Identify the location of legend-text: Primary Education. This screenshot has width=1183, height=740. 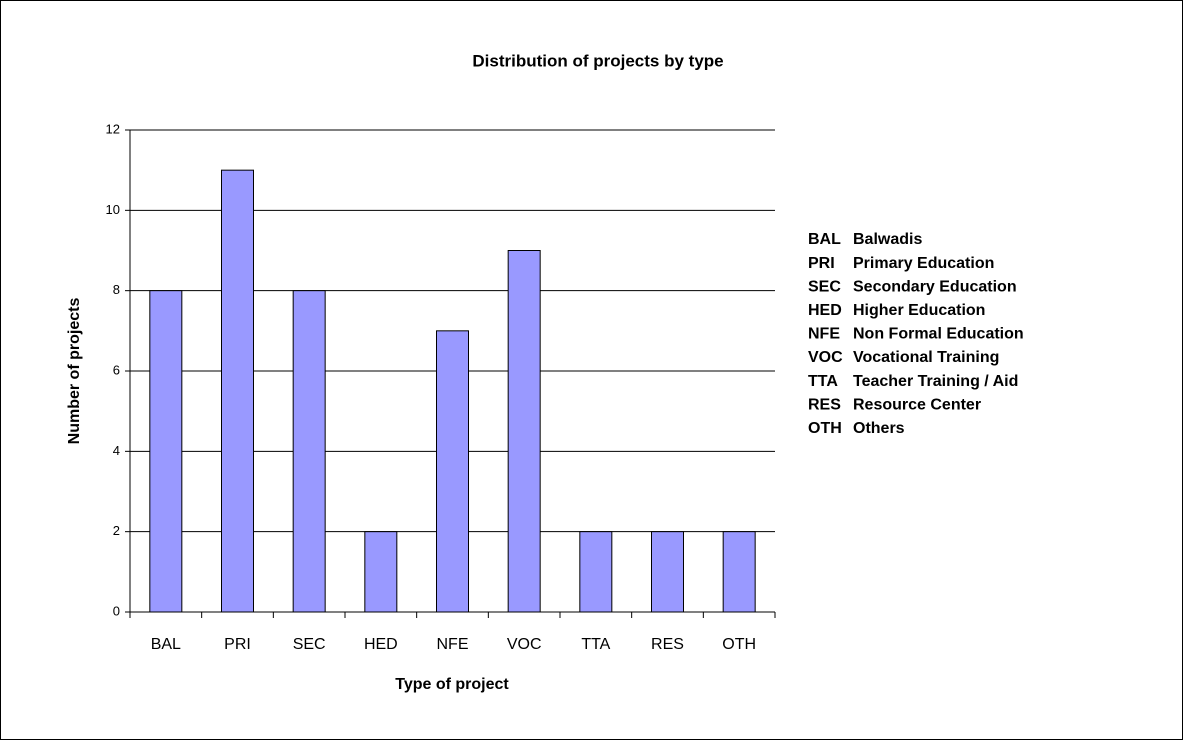
(923, 263).